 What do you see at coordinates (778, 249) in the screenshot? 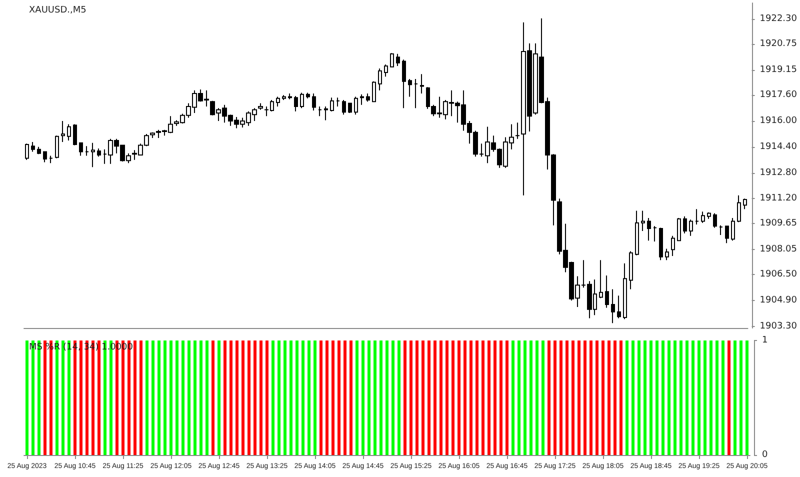
I see `y-tick-label: 1908.05` at bounding box center [778, 249].